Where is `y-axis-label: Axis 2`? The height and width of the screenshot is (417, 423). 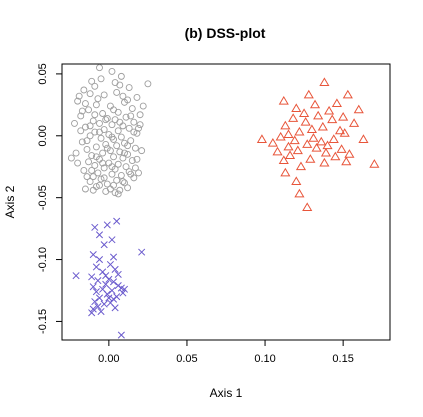
y-axis-label: Axis 2 is located at coordinates (10, 201).